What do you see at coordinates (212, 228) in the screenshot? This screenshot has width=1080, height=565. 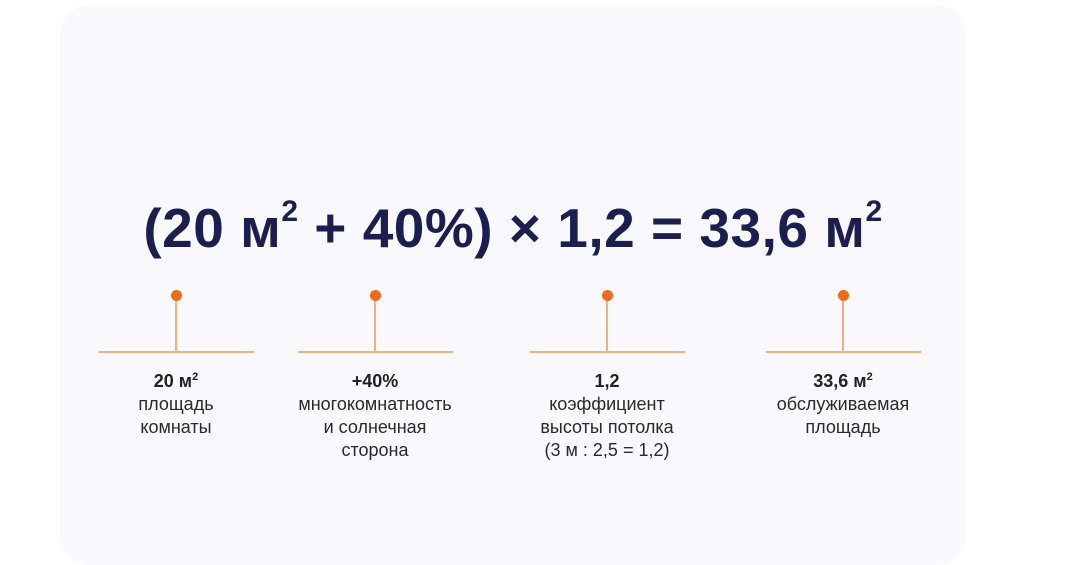 I see `formula-part: (20 м` at bounding box center [212, 228].